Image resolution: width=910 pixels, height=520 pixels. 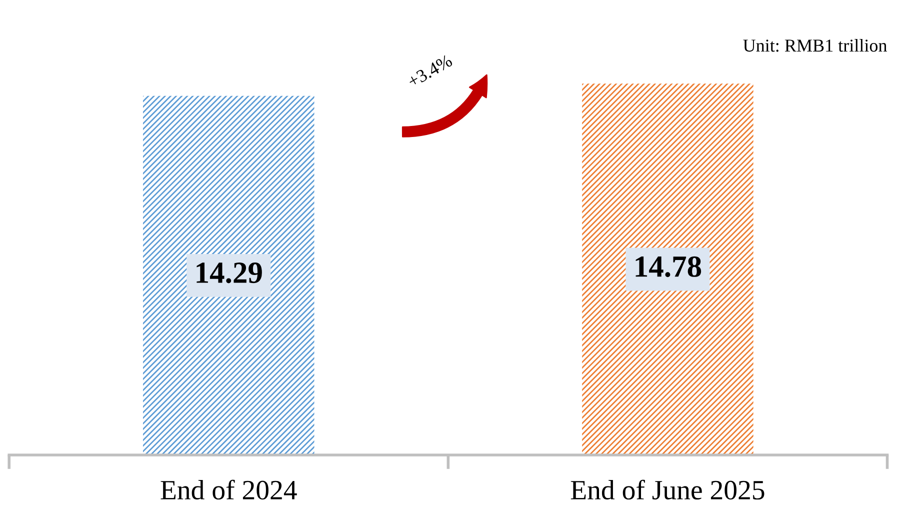 What do you see at coordinates (815, 45) in the screenshot?
I see `text: Unit: RMB1 trillion` at bounding box center [815, 45].